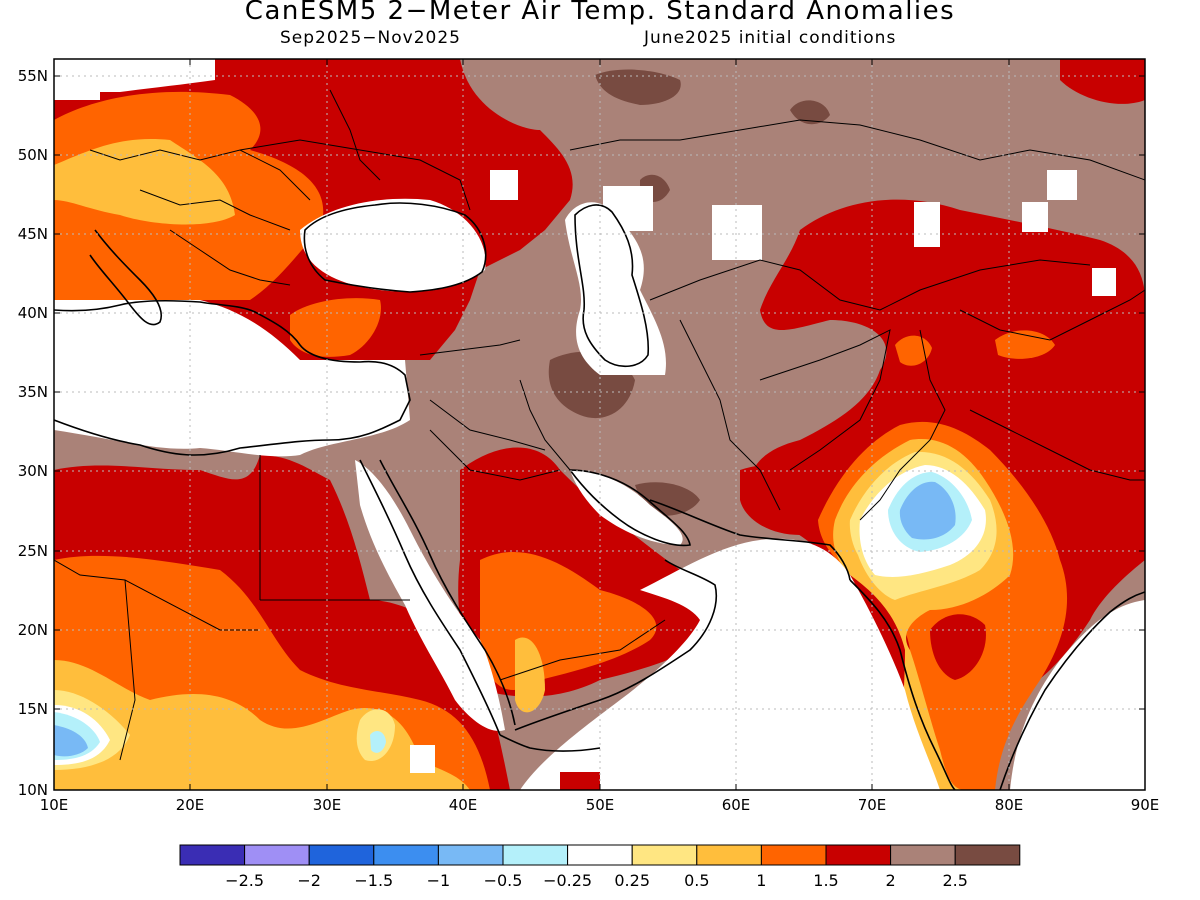 The height and width of the screenshot is (900, 1200). I want to click on colorbar-label: 0.25, so click(632, 880).